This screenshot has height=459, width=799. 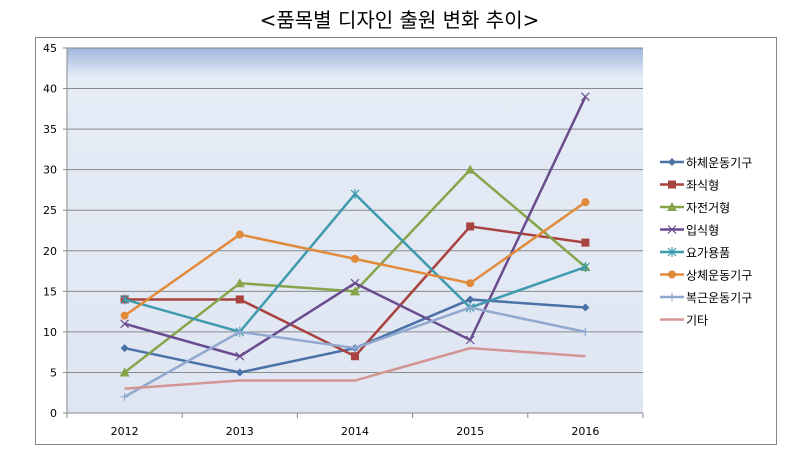 I want to click on legend-label: 자전거형, so click(x=708, y=208).